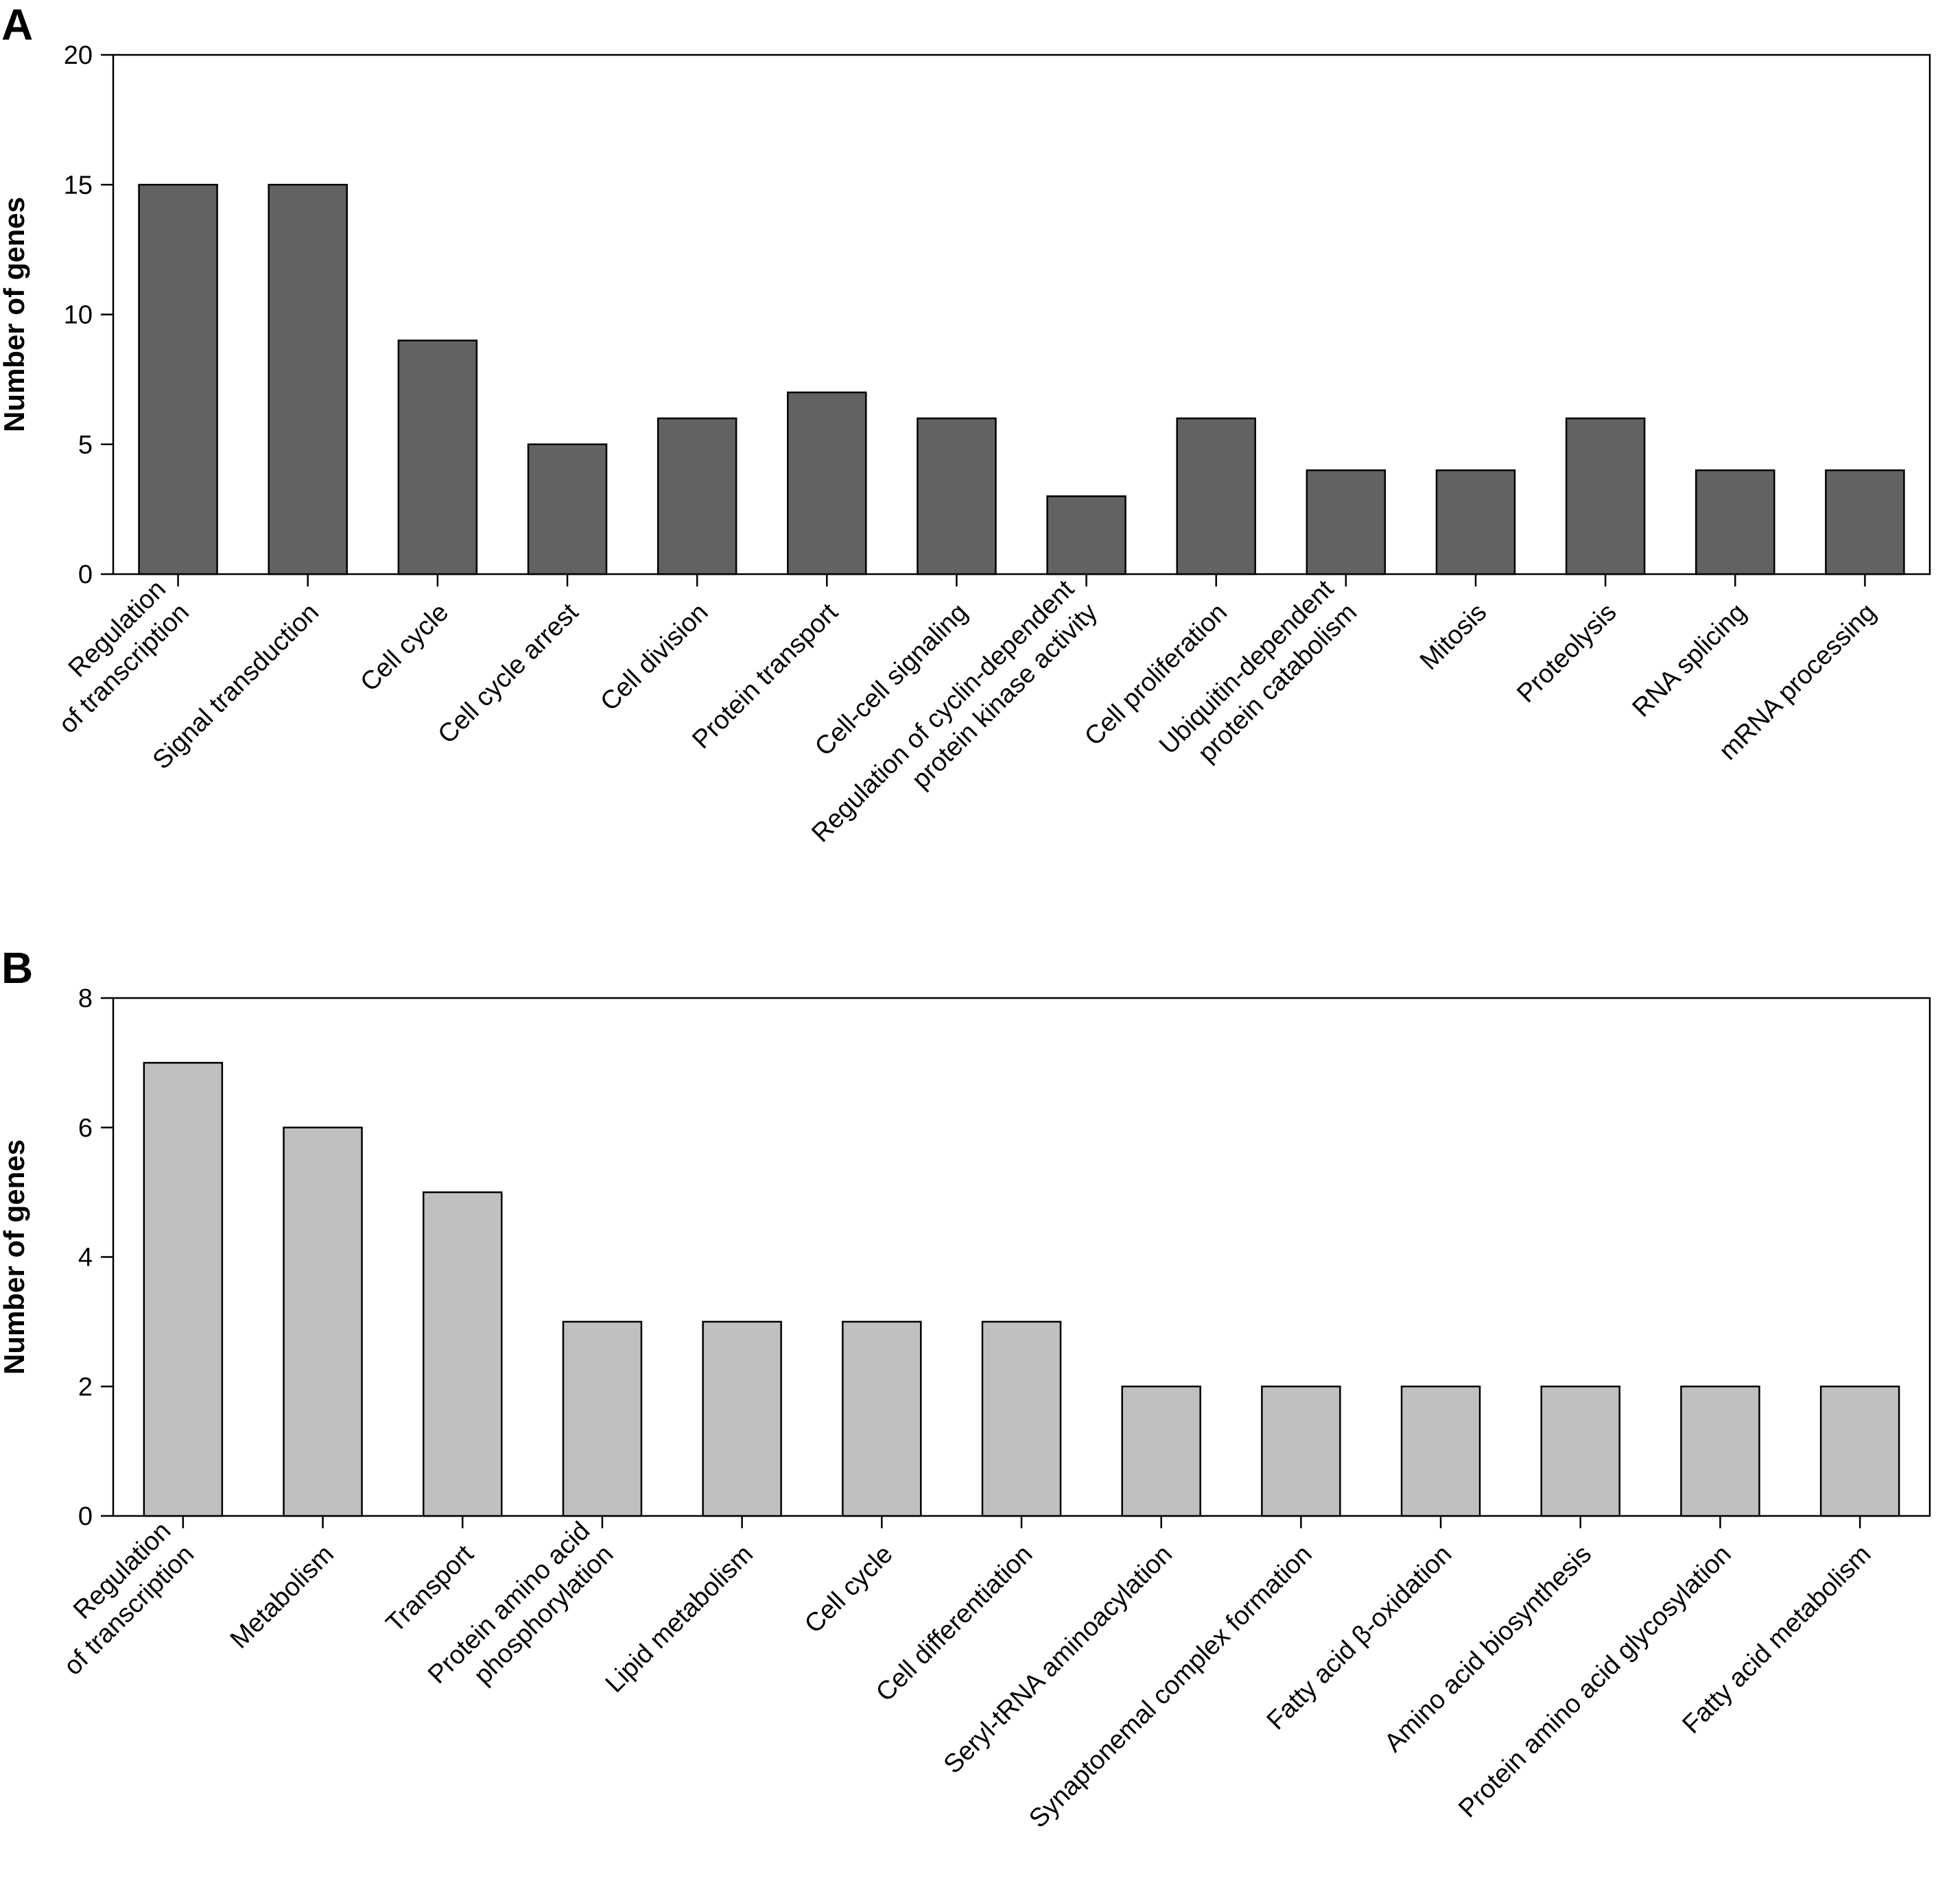 The image size is (1960, 1898). What do you see at coordinates (85, 1387) in the screenshot?
I see `y-tick-label: 2` at bounding box center [85, 1387].